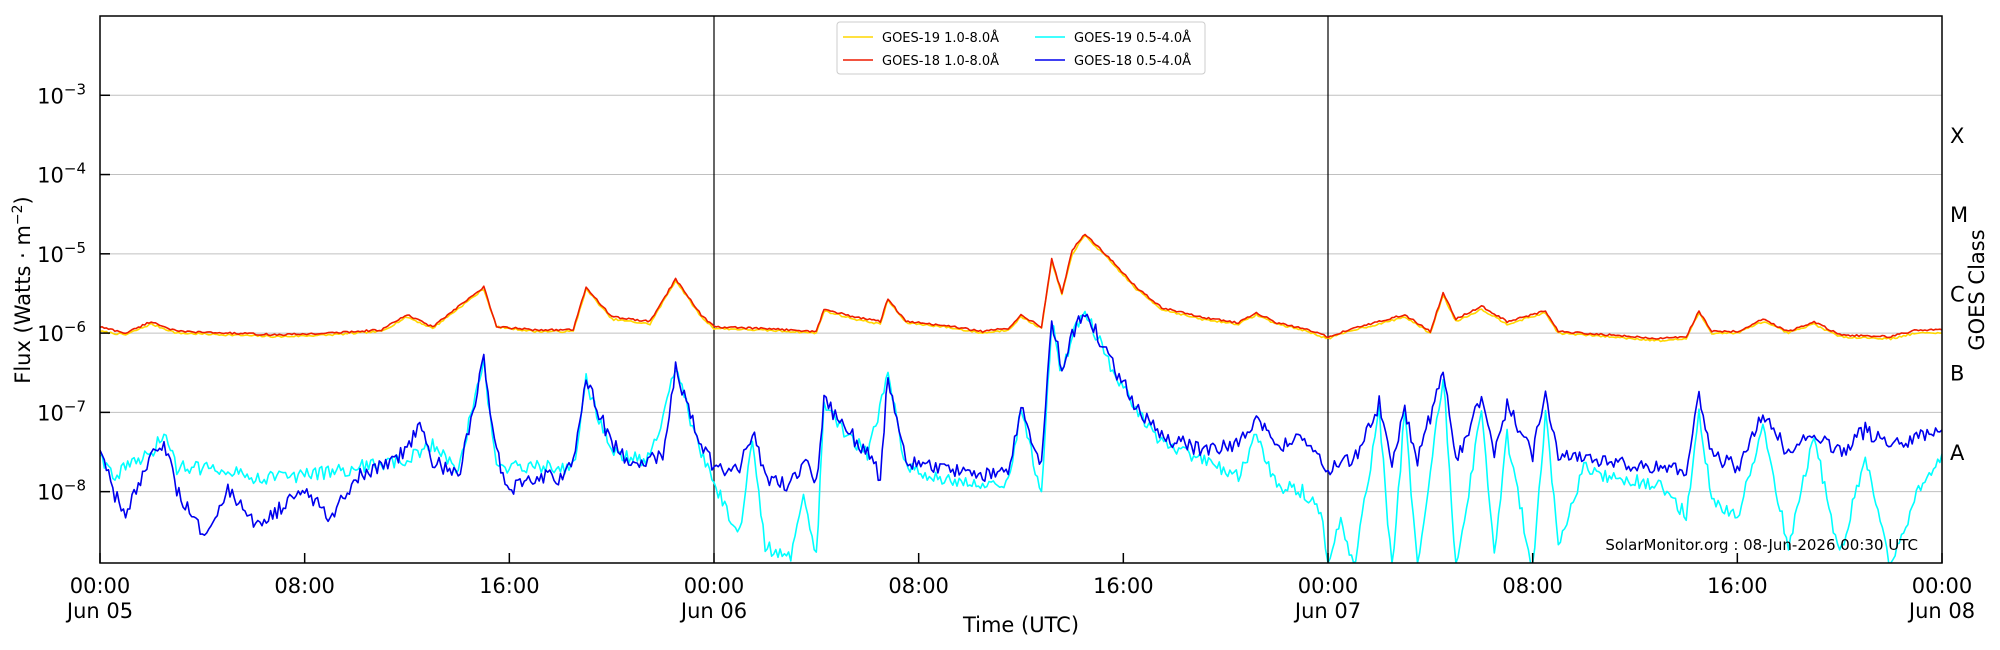  I want to click on legend-label: GOES-19 0.5-4.0Å, so click(1132, 38).